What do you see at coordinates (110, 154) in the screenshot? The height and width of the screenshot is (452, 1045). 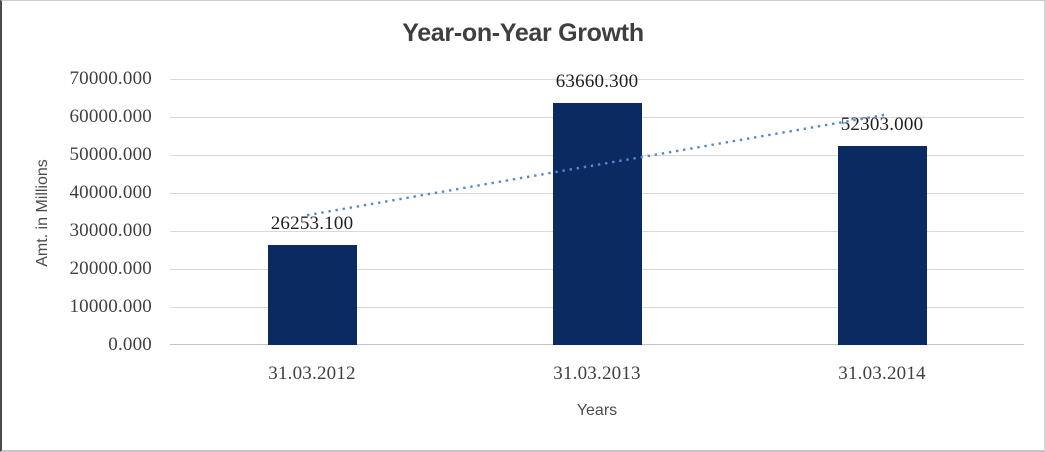 I see `y-axis-tick-label: 50000.000` at bounding box center [110, 154].